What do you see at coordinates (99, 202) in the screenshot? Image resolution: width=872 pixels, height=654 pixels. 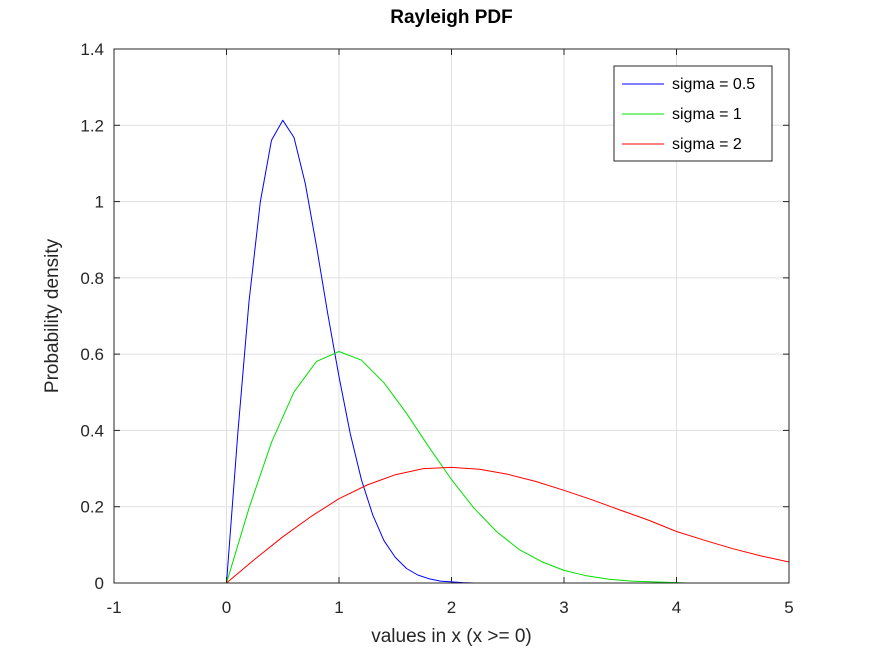 I see `y-tick-label: 1` at bounding box center [99, 202].